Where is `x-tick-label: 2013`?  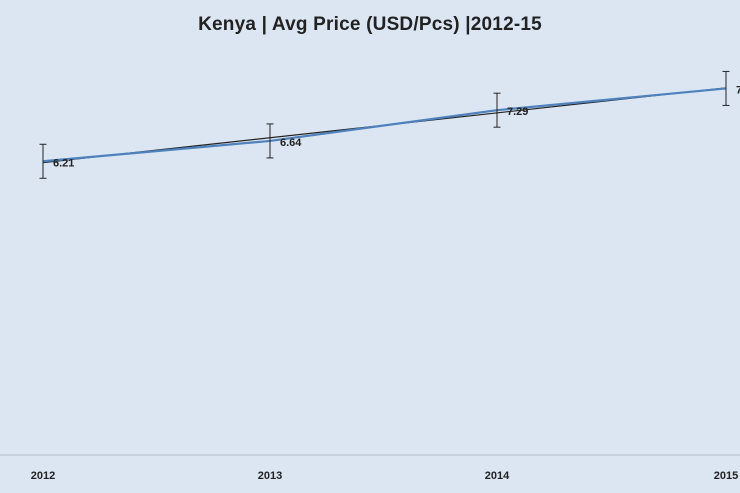 x-tick-label: 2013 is located at coordinates (270, 476).